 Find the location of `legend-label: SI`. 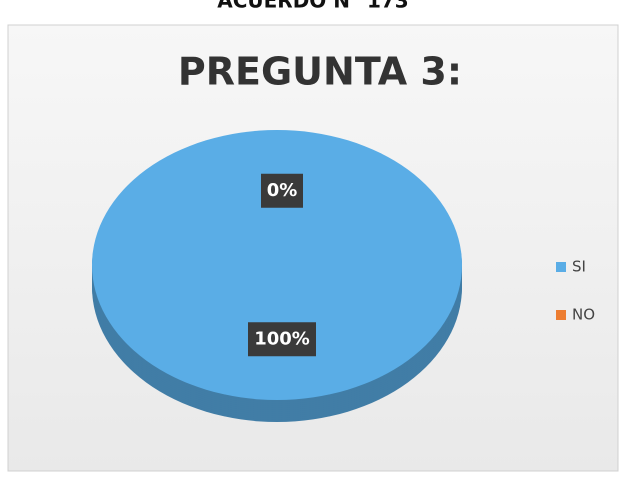

legend-label: SI is located at coordinates (579, 267).